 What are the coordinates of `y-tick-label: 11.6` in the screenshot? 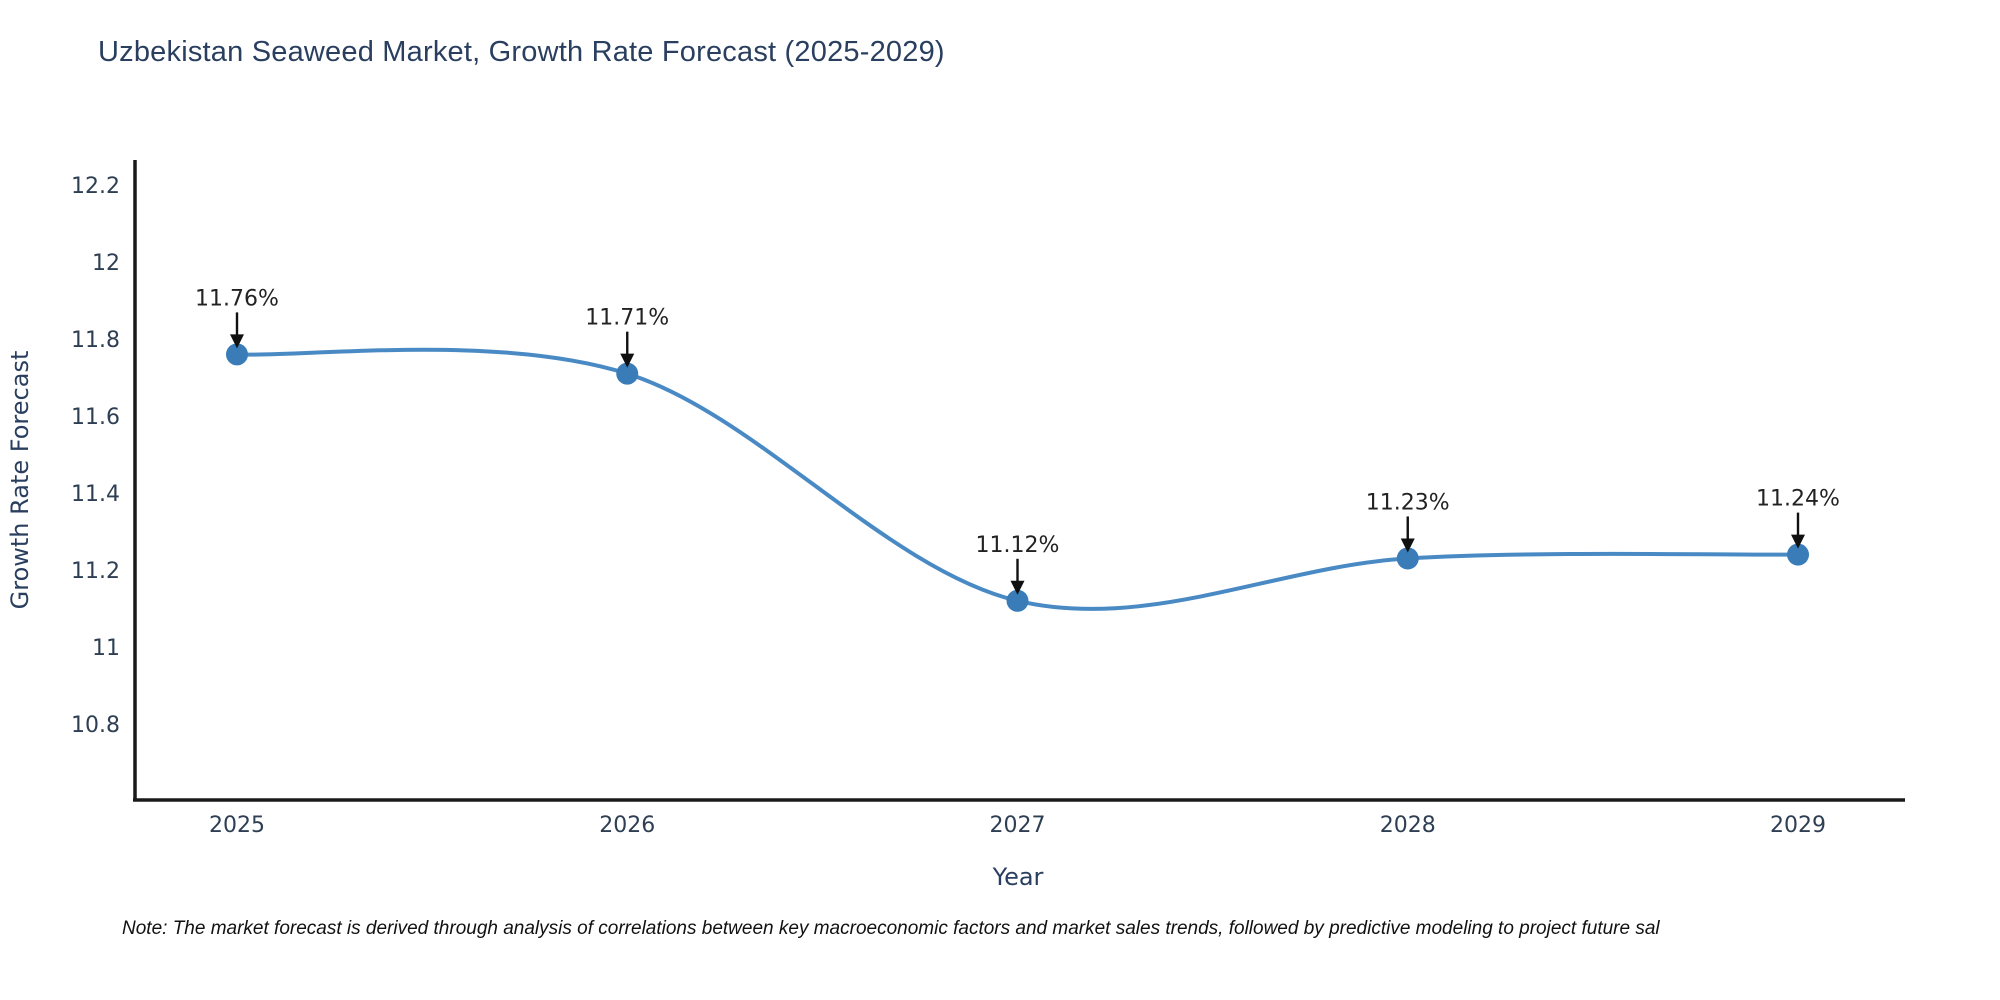 It's located at (95, 417).